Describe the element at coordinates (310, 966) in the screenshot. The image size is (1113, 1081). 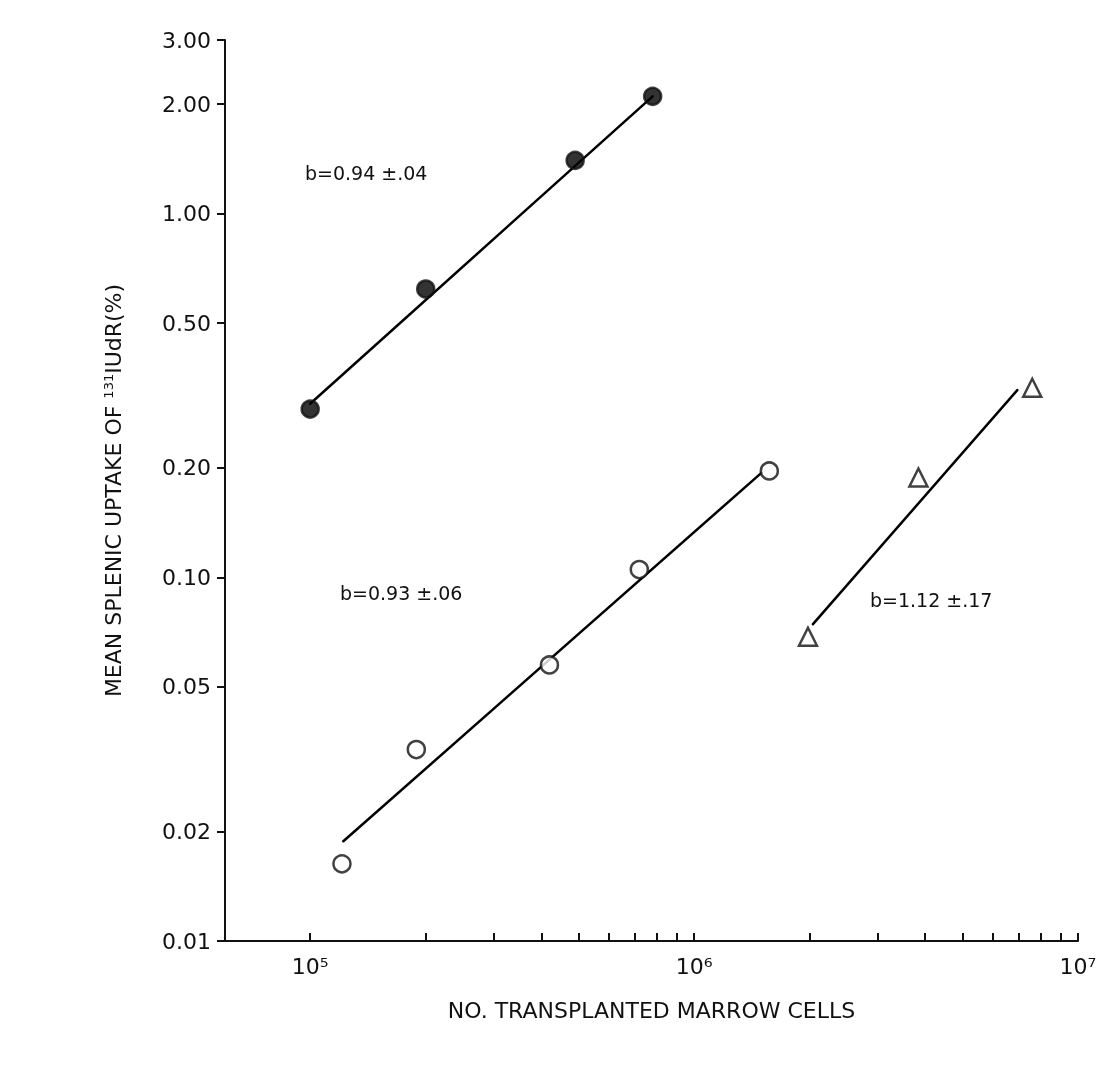
I see `x-tick-label: 10⁵` at that location.